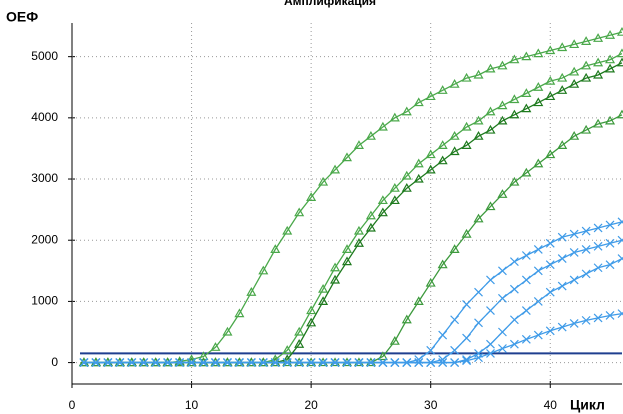  I want to click on y-tick-label: 1000, so click(44, 301).